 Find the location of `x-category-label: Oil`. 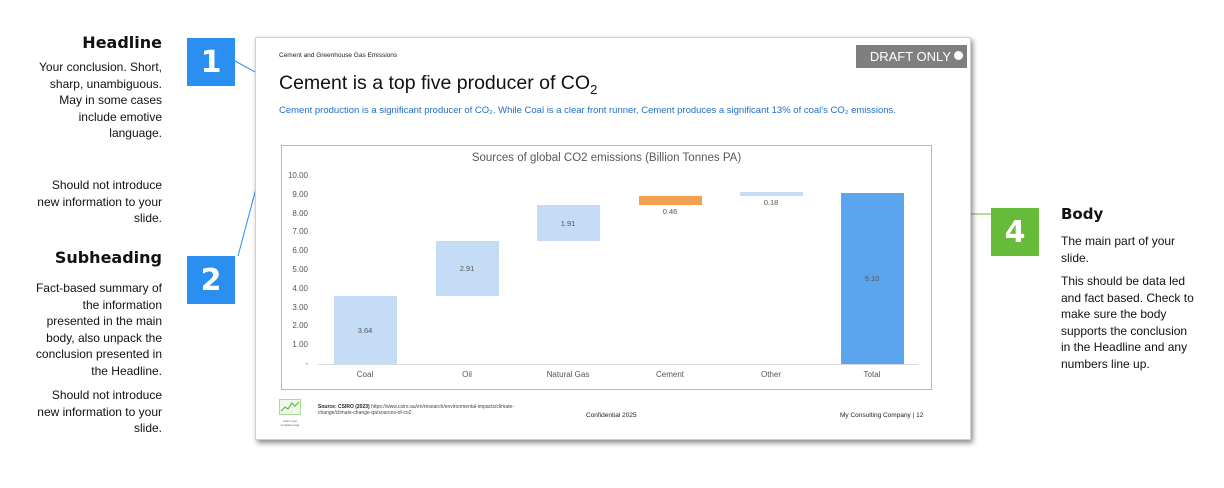

x-category-label: Oil is located at coordinates (467, 374).